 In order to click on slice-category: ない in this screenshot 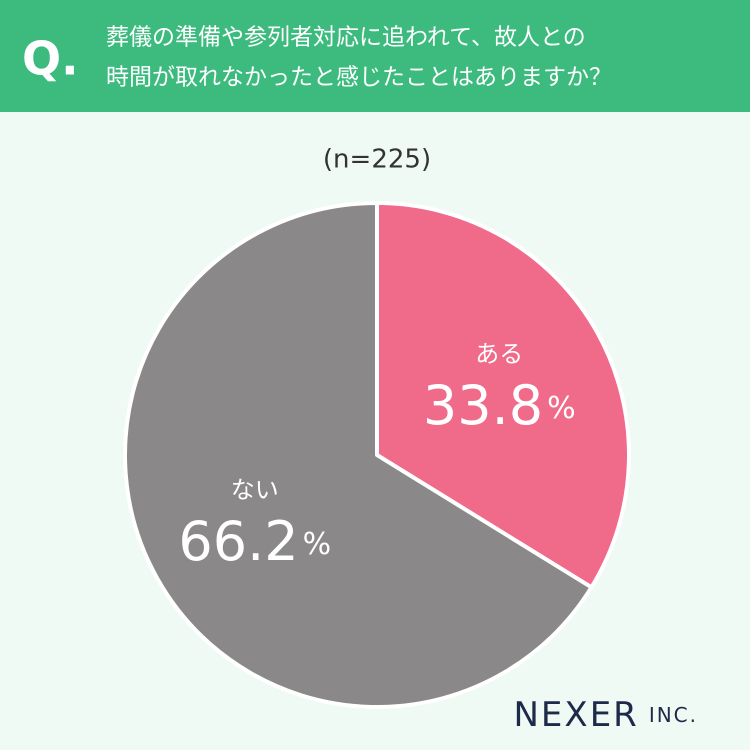, I will do `click(255, 490)`.